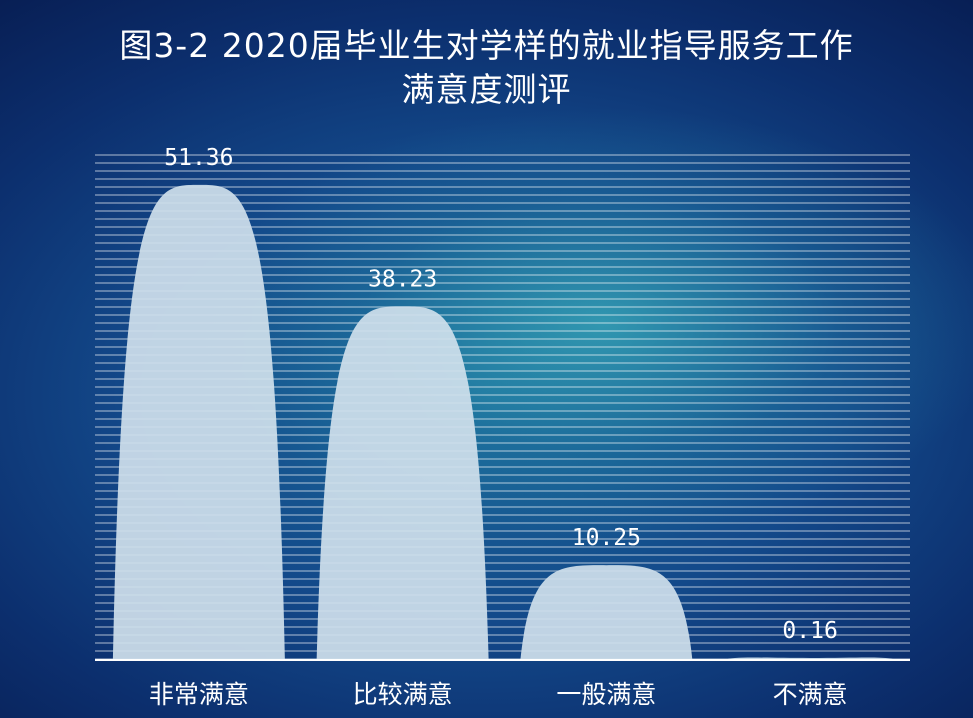 Image resolution: width=973 pixels, height=718 pixels. What do you see at coordinates (402, 279) in the screenshot?
I see `data-label: 38.23` at bounding box center [402, 279].